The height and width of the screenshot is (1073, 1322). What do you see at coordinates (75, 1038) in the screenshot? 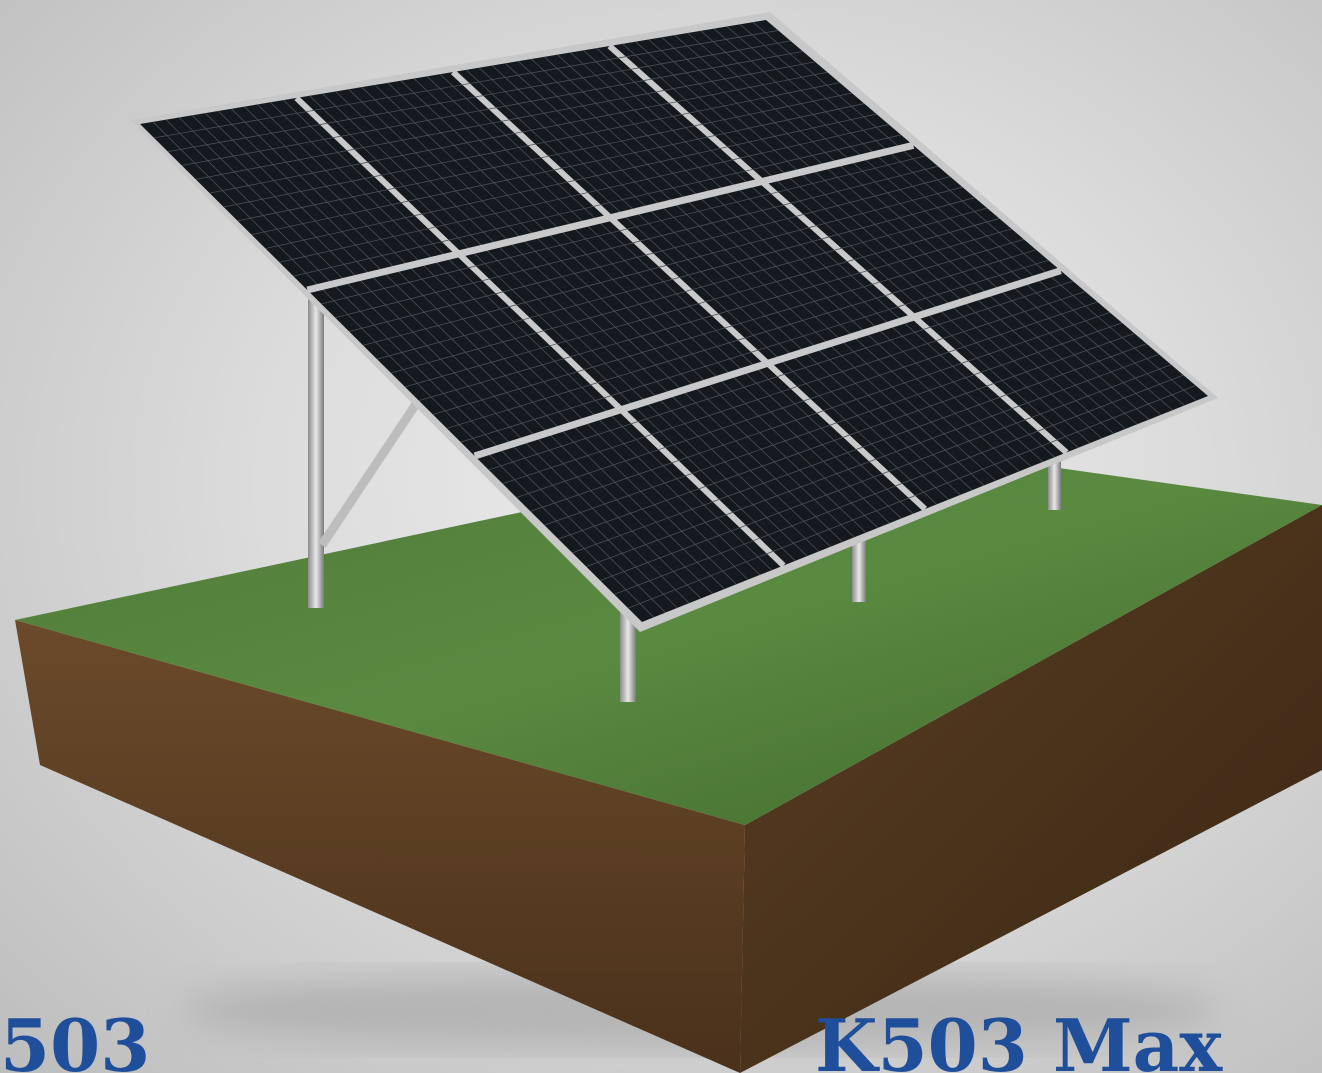
I see `caption-left: 503` at bounding box center [75, 1038].